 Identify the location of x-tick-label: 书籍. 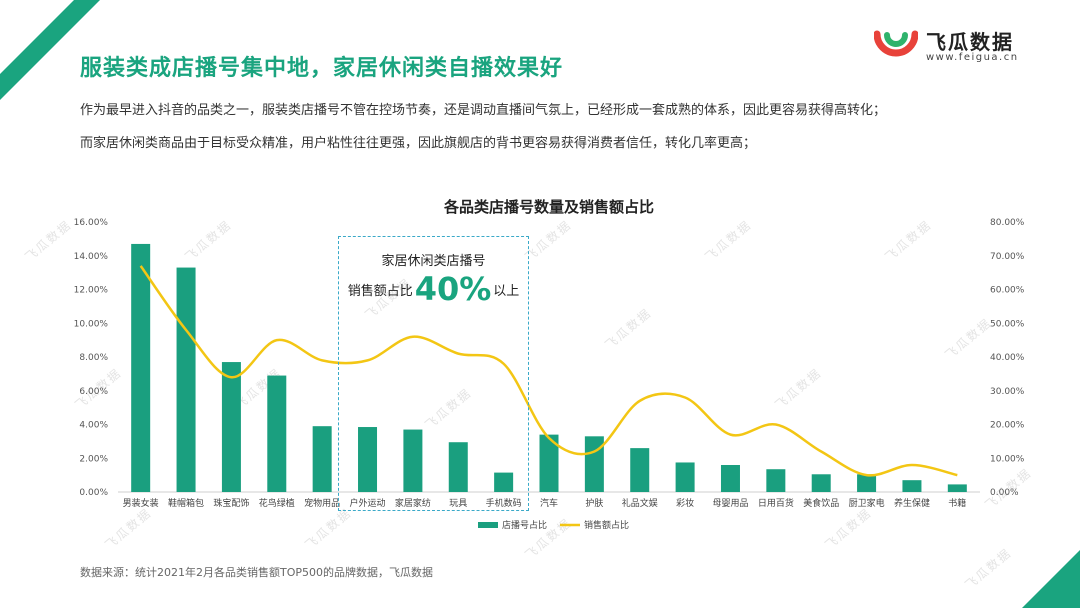
(957, 503).